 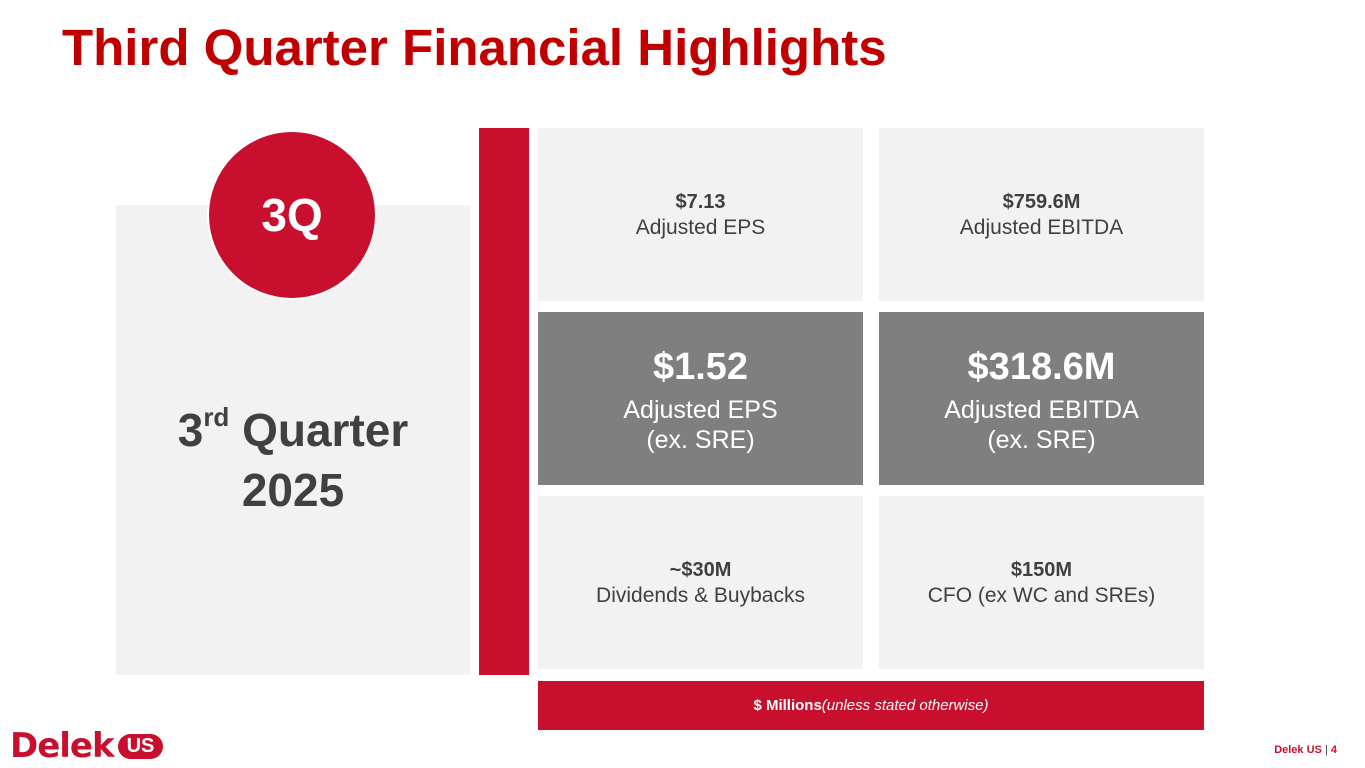 What do you see at coordinates (700, 595) in the screenshot?
I see `kpi-label: Dividends & Buybacks` at bounding box center [700, 595].